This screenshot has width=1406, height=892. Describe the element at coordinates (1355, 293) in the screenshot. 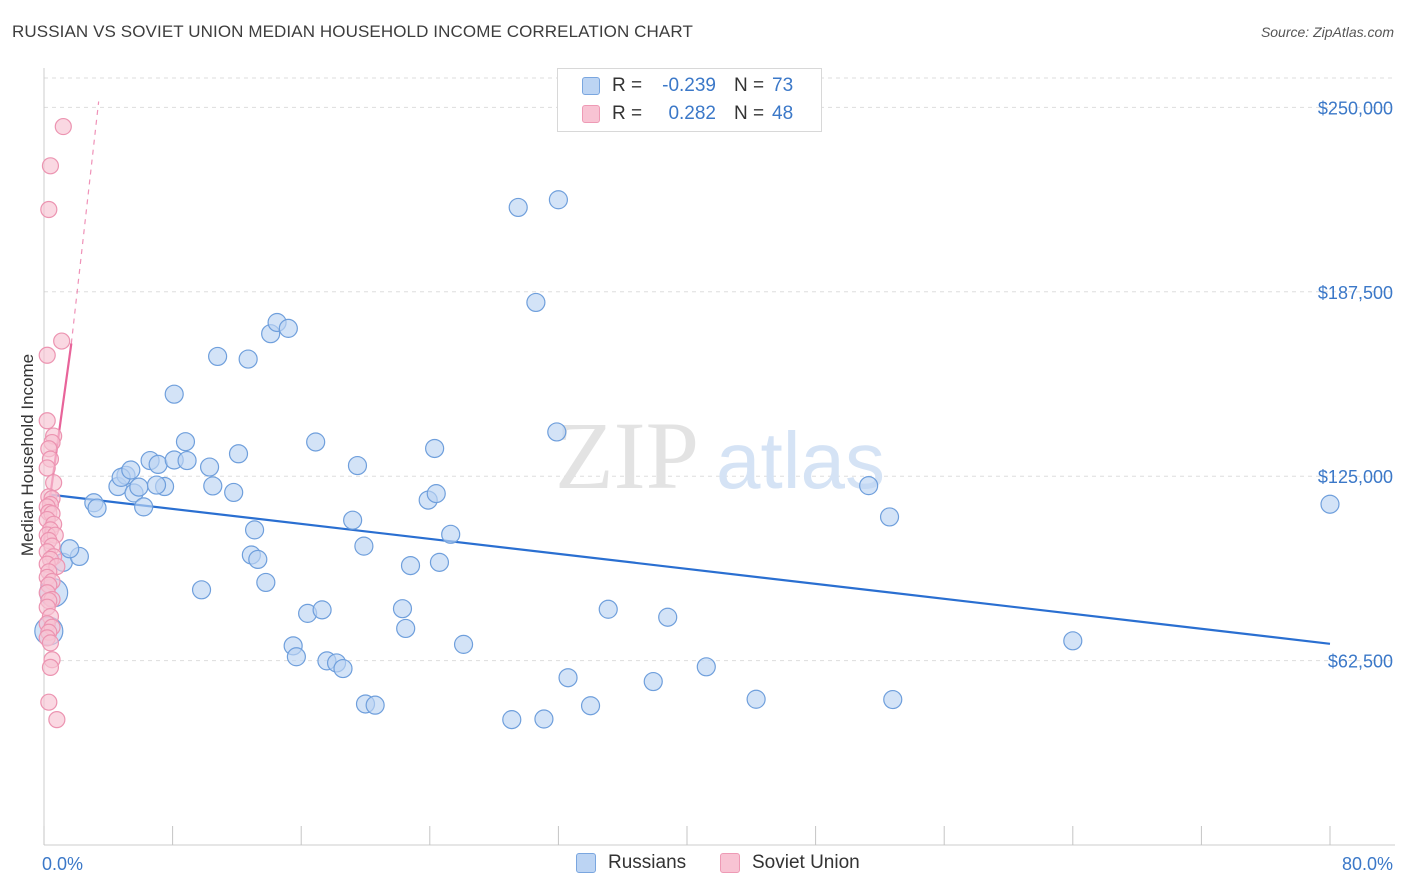

I see `y-tick-label: $187,500` at that location.